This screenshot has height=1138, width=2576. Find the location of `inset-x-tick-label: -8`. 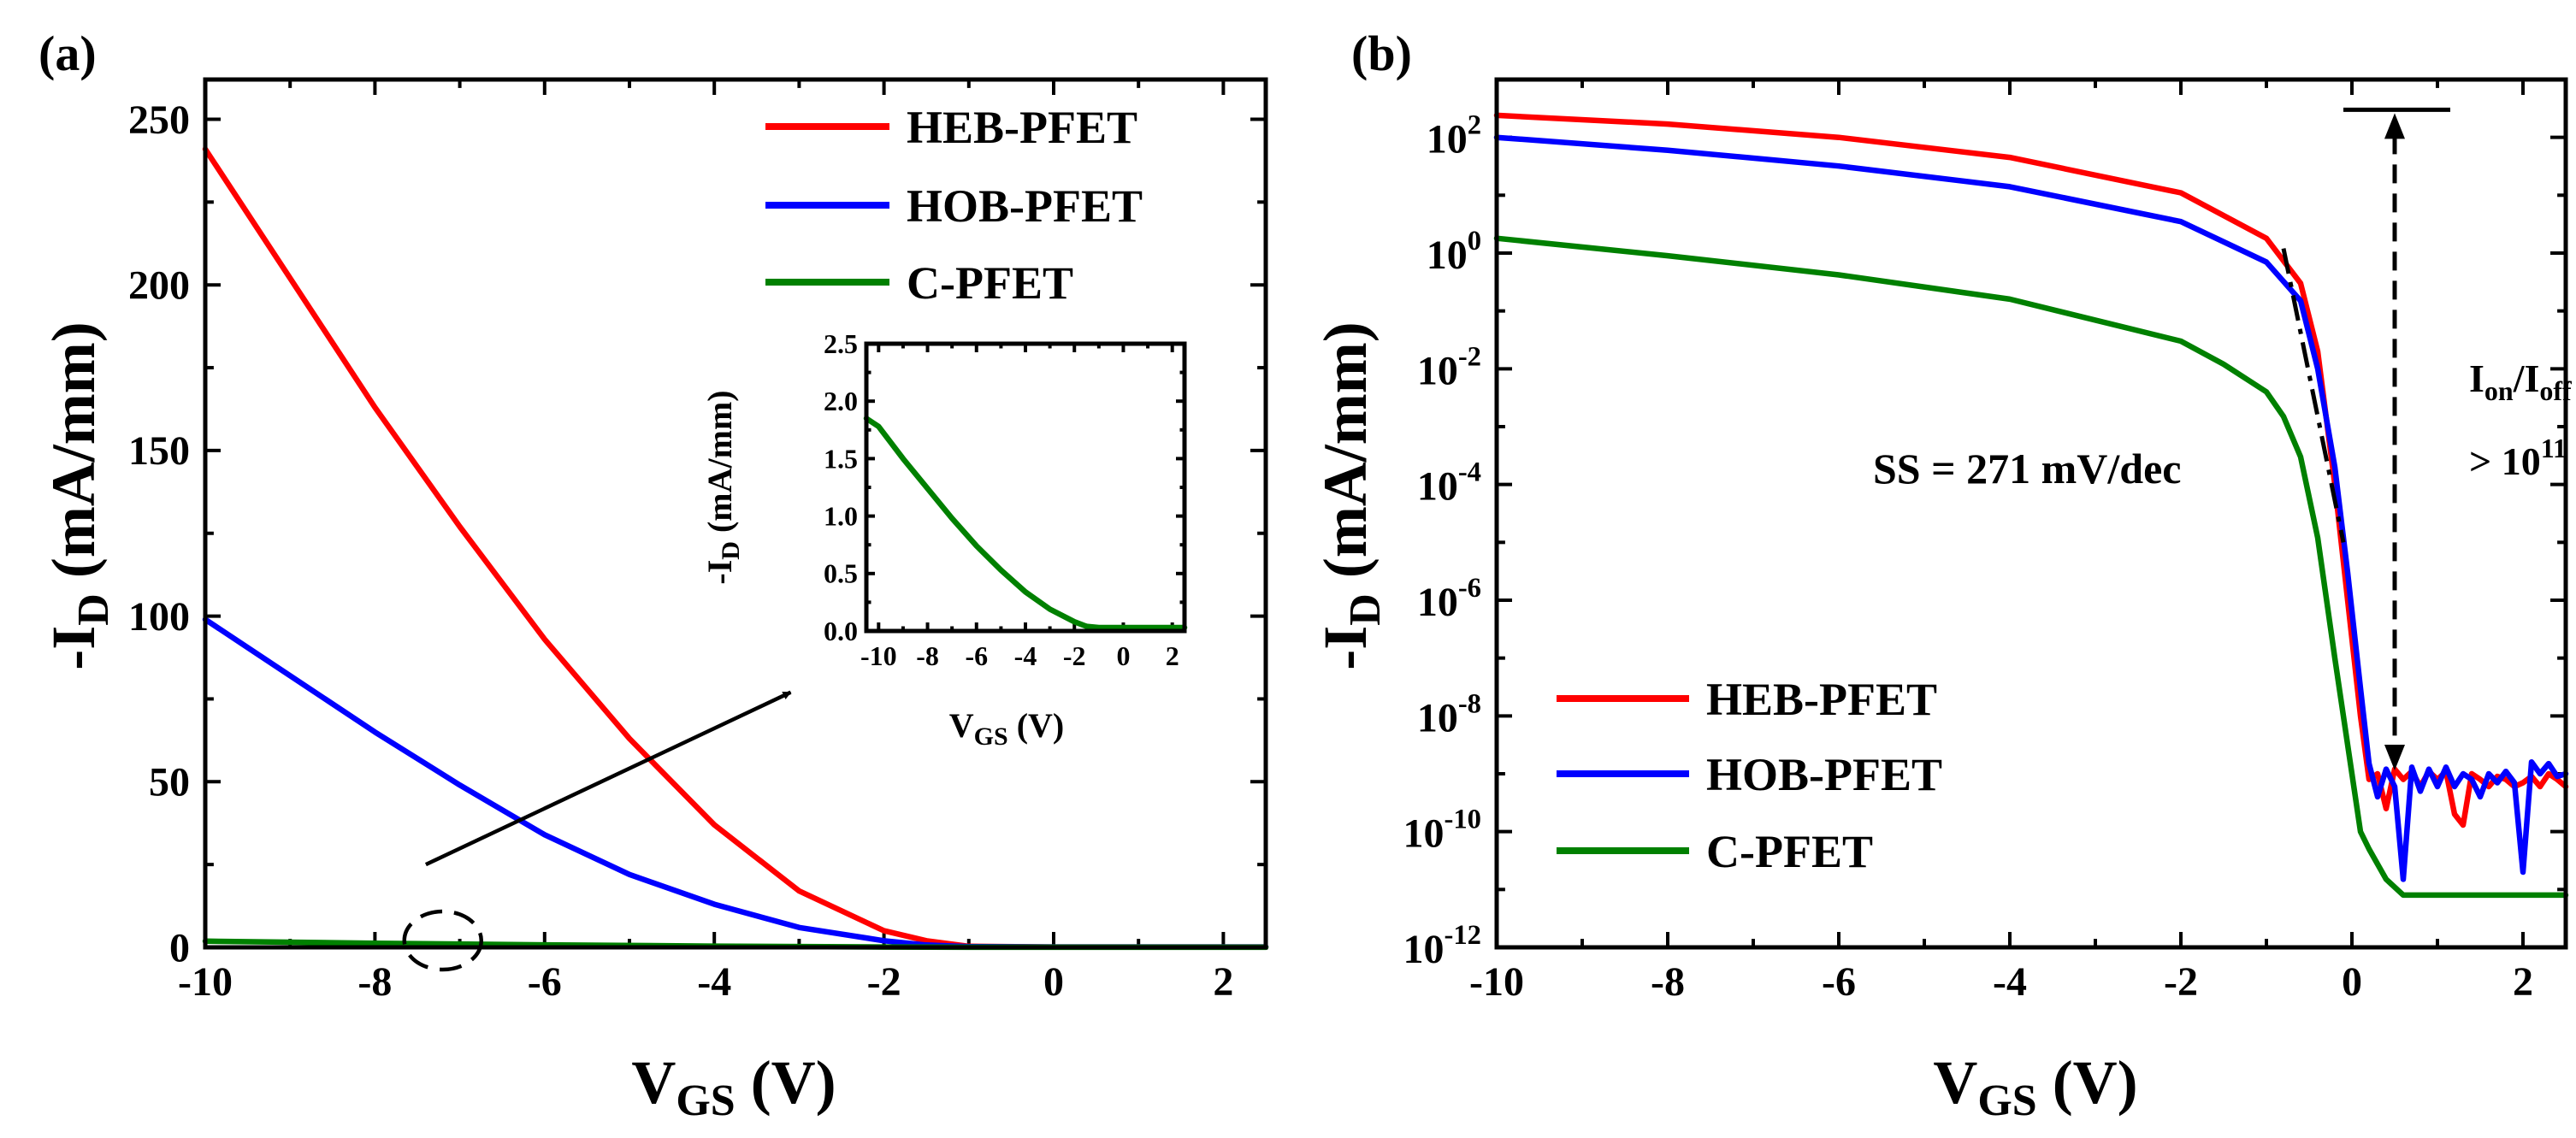

inset-x-tick-label: -8 is located at coordinates (927, 655).